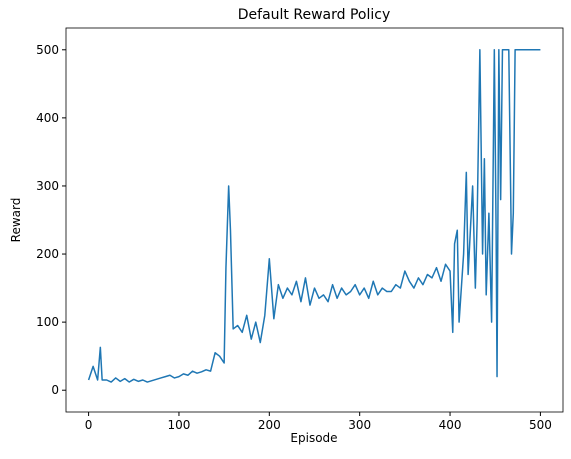 The image size is (571, 459). What do you see at coordinates (359, 425) in the screenshot?
I see `x-tick-label: 300` at bounding box center [359, 425].